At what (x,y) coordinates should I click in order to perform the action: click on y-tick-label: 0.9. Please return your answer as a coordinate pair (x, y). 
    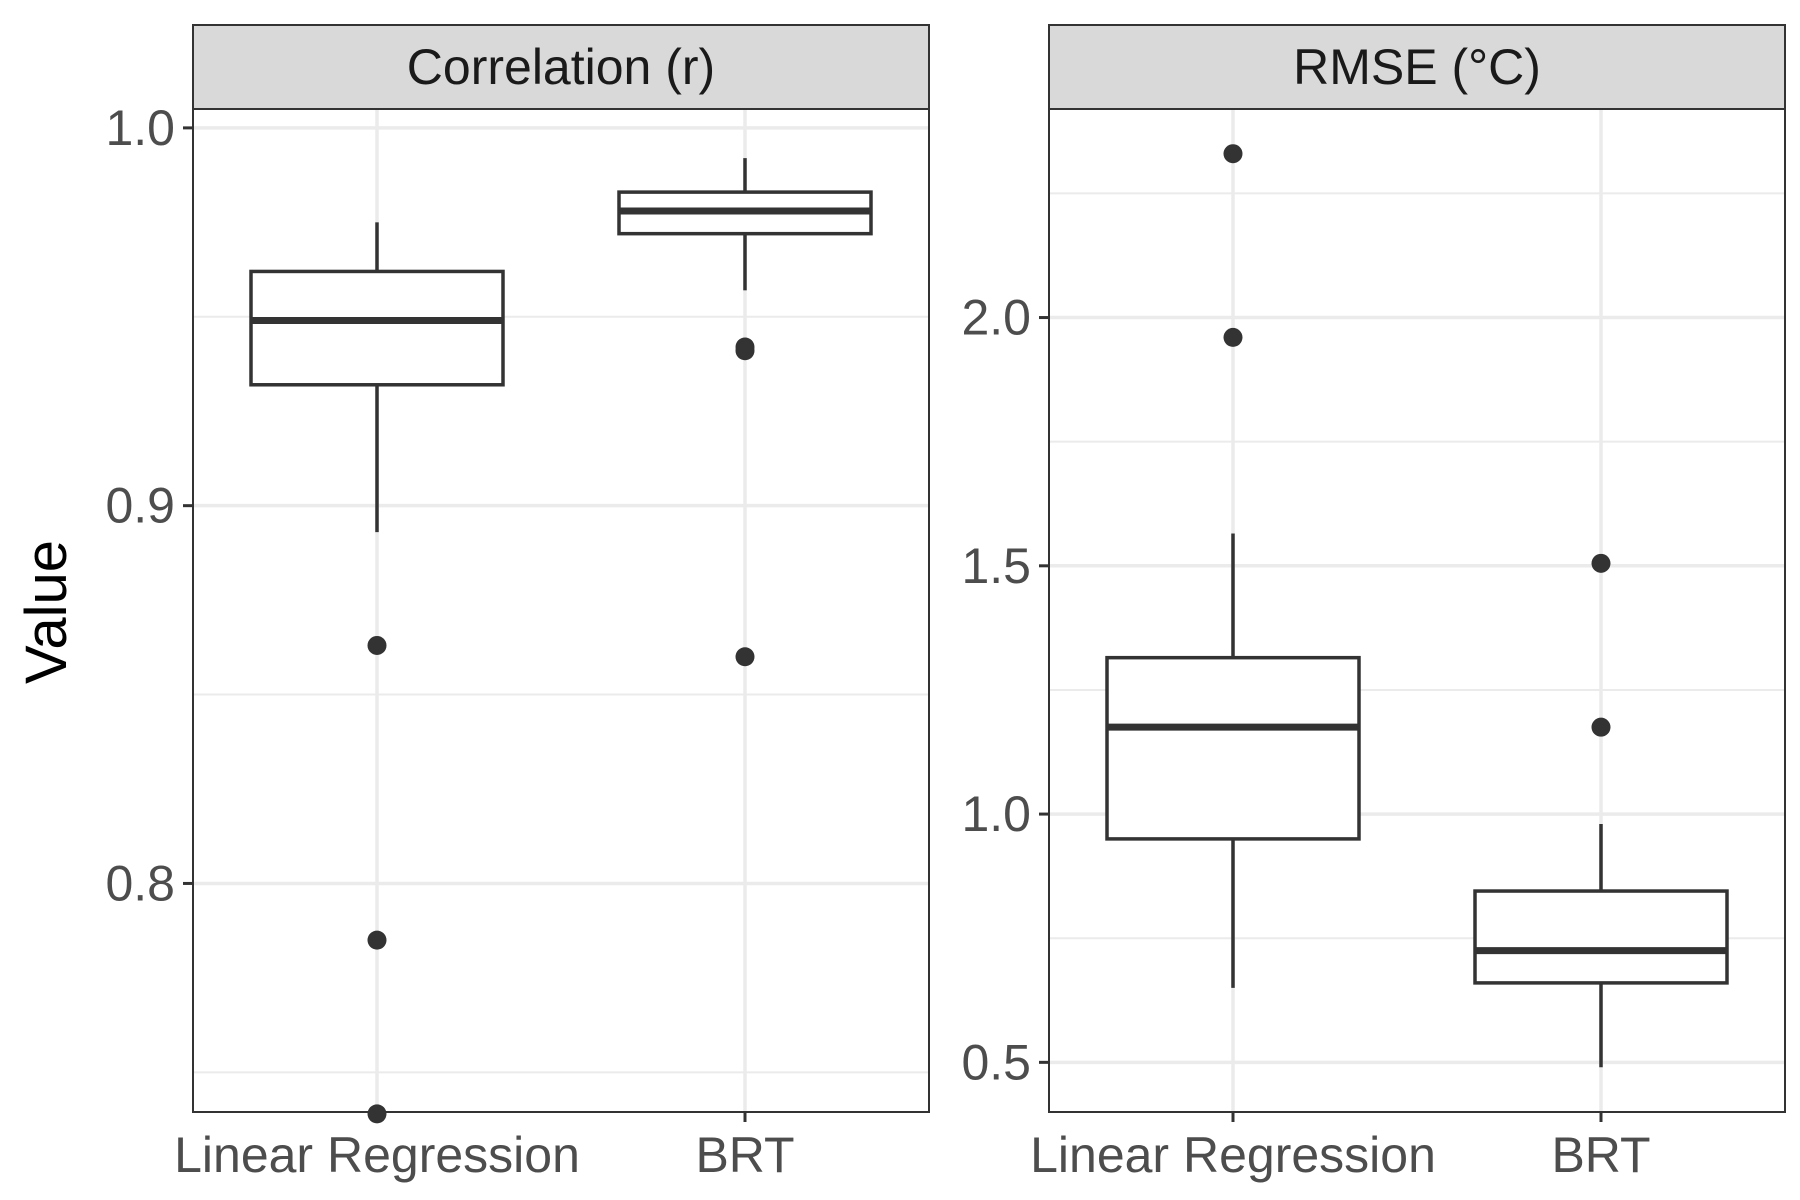
    Looking at the image, I should click on (140, 506).